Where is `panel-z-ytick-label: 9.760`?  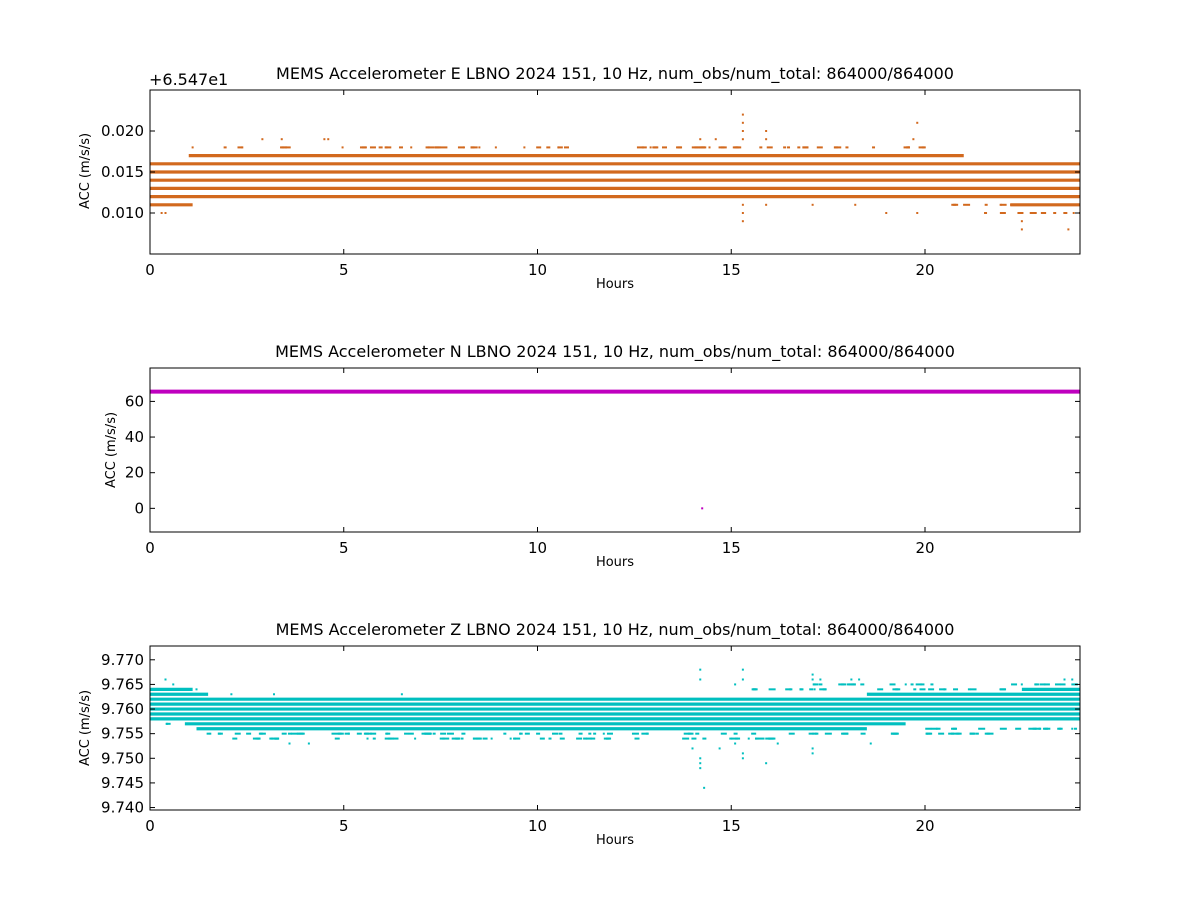 panel-z-ytick-label: 9.760 is located at coordinates (122, 709).